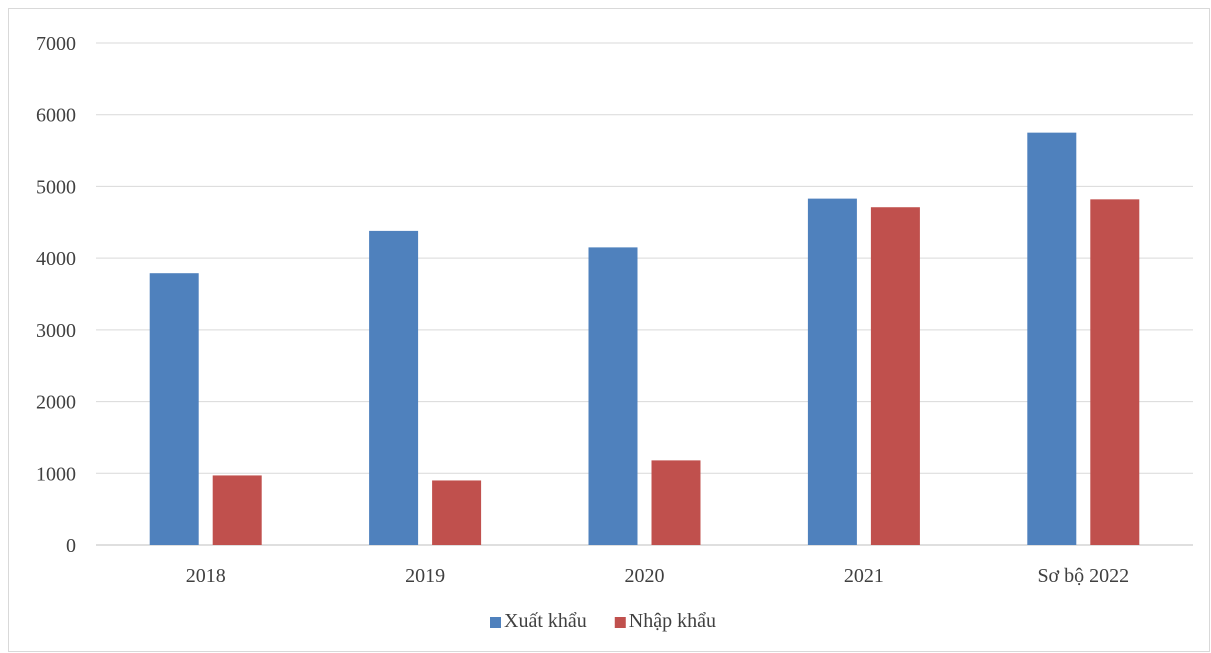 This screenshot has height=653, width=1211. I want to click on x-tick-label: Sơ bộ 2022, so click(1083, 576).